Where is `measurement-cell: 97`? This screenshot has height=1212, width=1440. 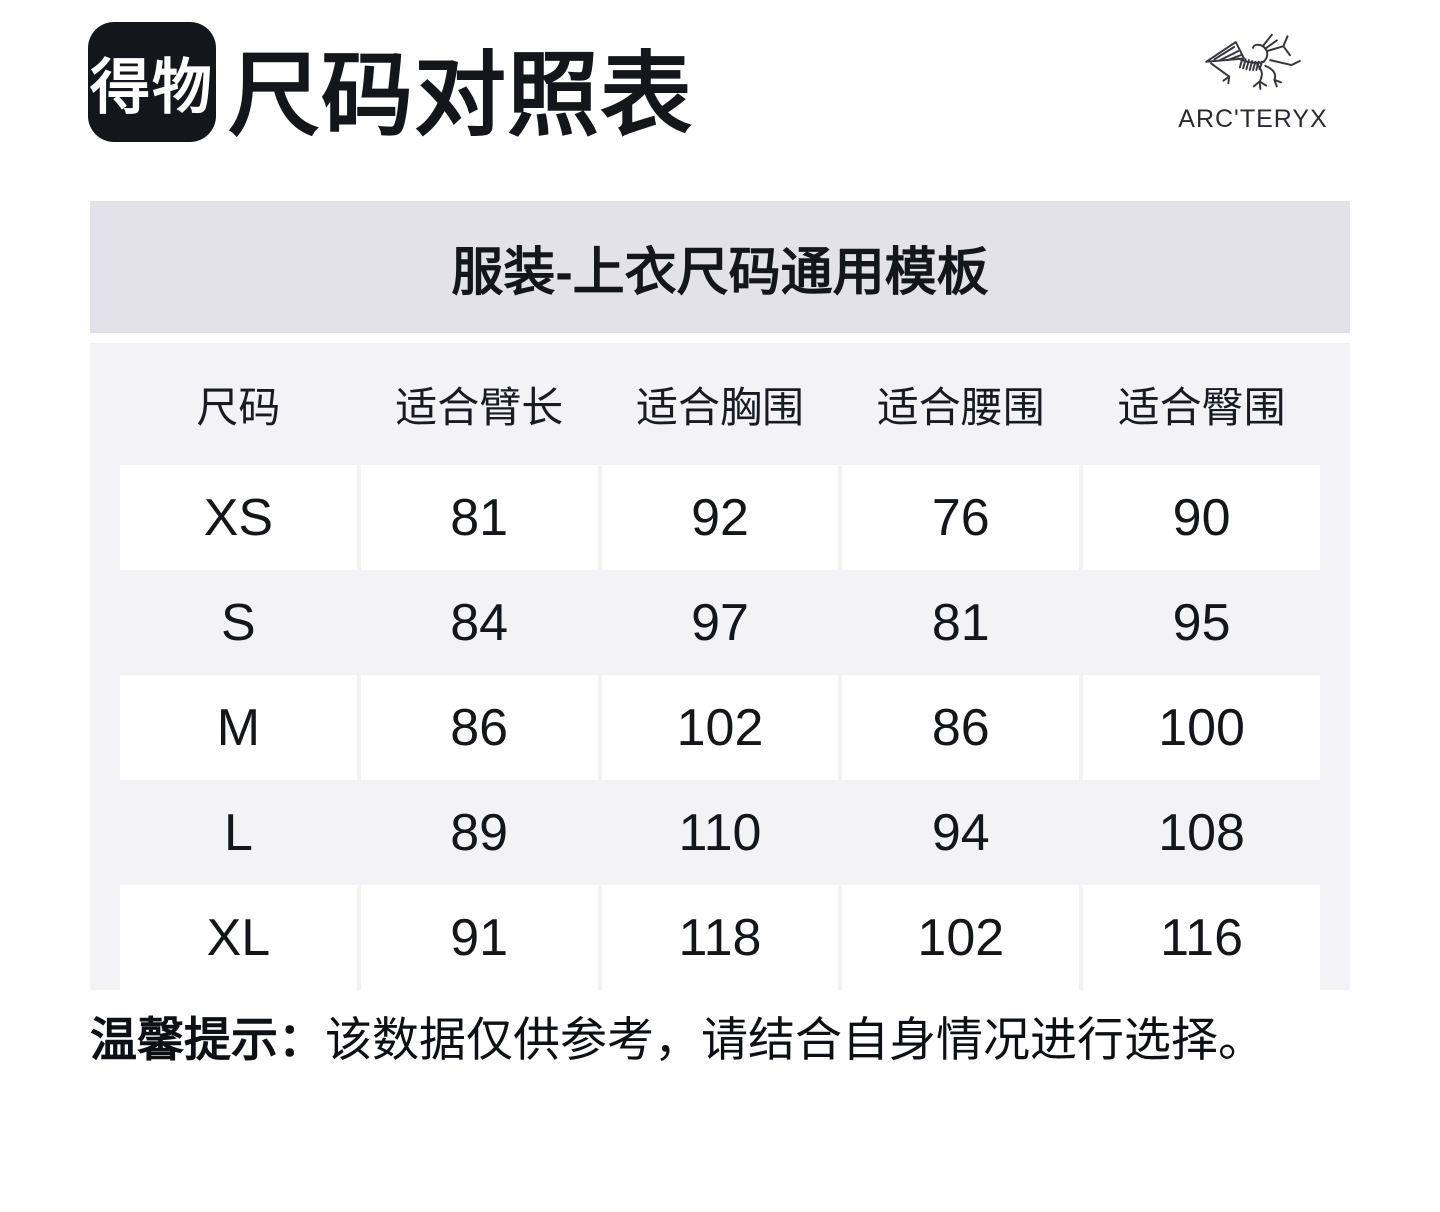 measurement-cell: 97 is located at coordinates (720, 622).